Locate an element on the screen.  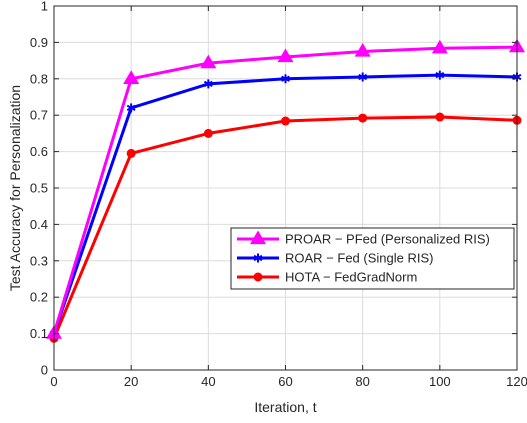
y-tick-label: 0.9 is located at coordinates (39, 42).